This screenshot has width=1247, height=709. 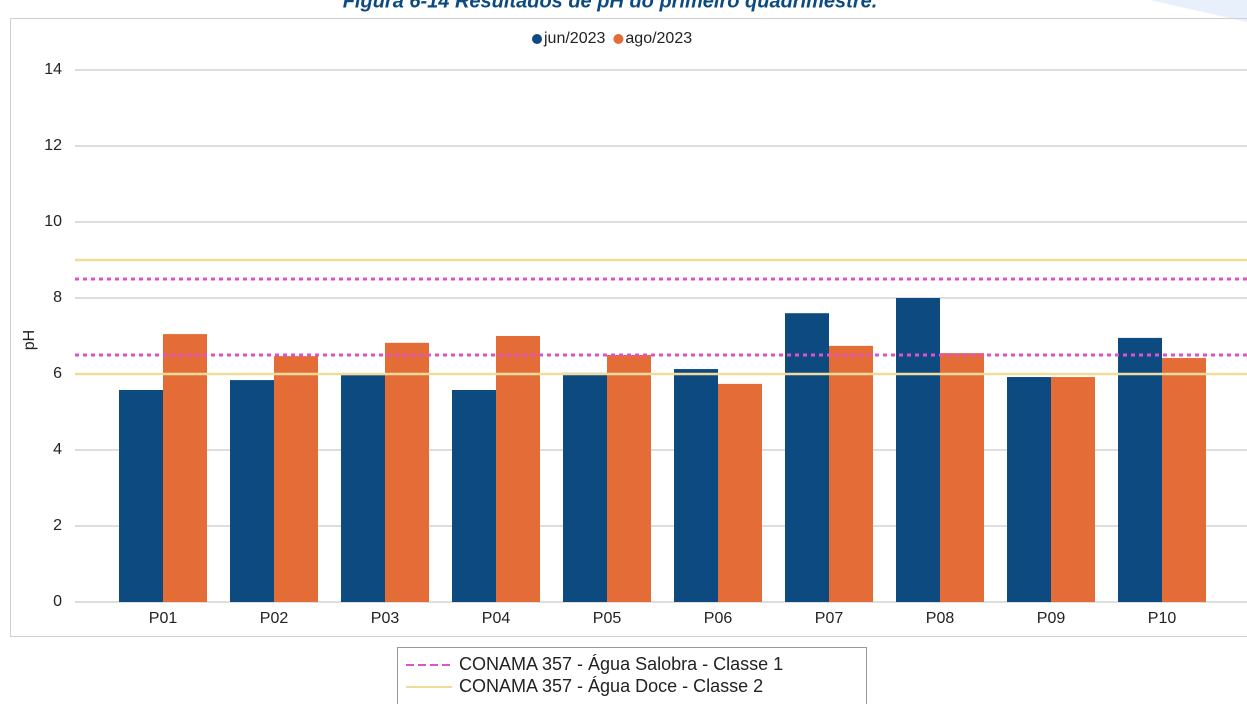 I want to click on legend-label: CONAMA 357 - Água Salobra - Classe 1, so click(x=621, y=664).